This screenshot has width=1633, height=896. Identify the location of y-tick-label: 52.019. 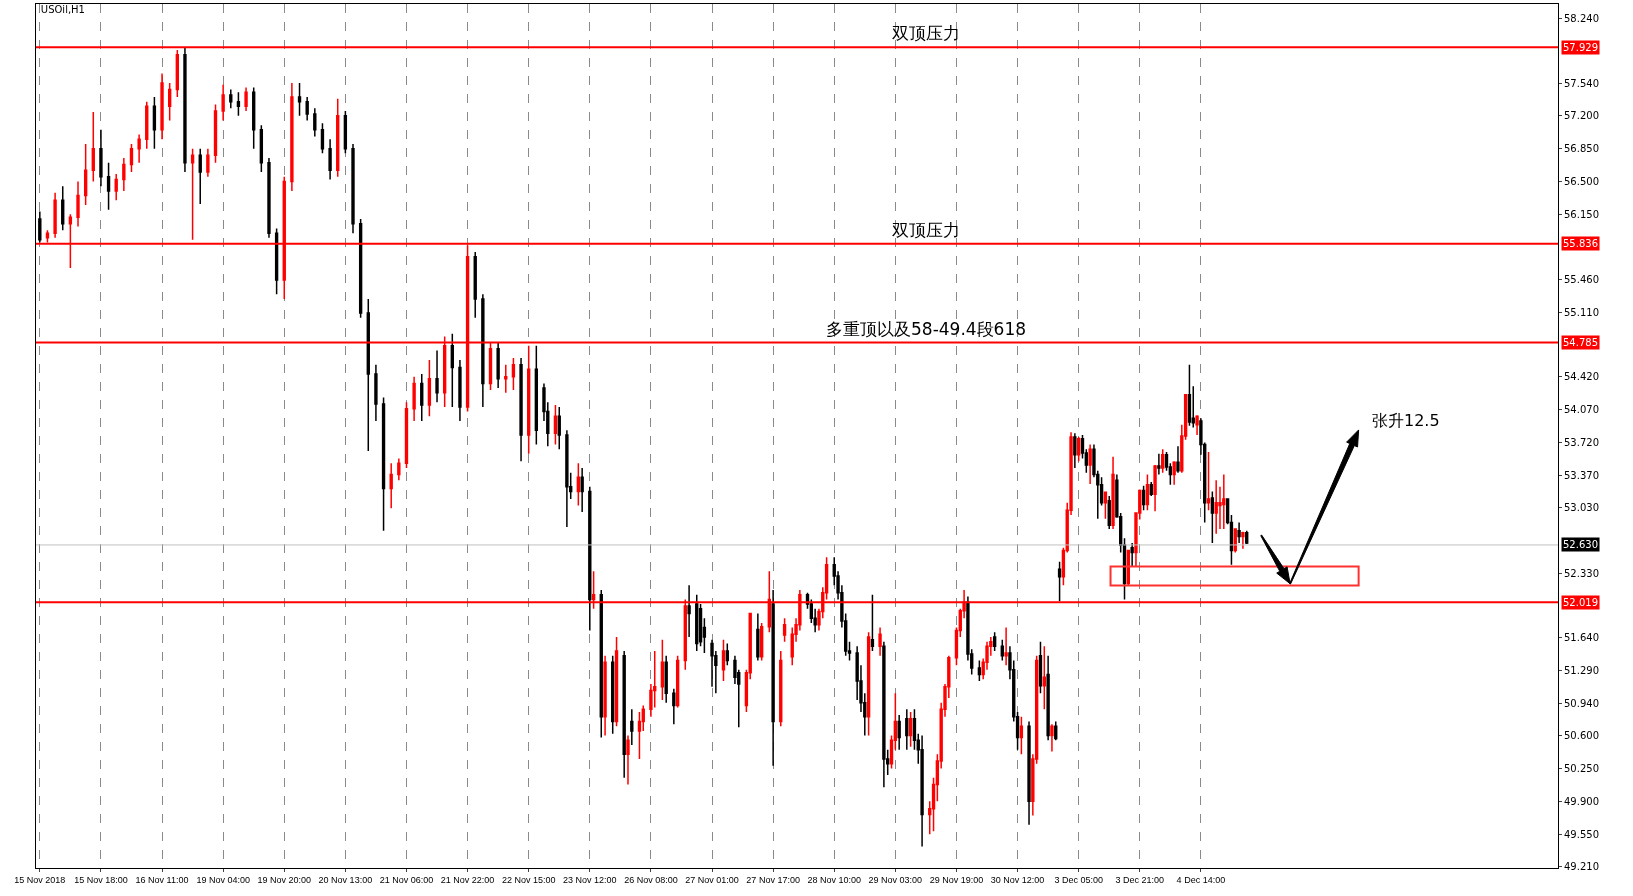
(1580, 602).